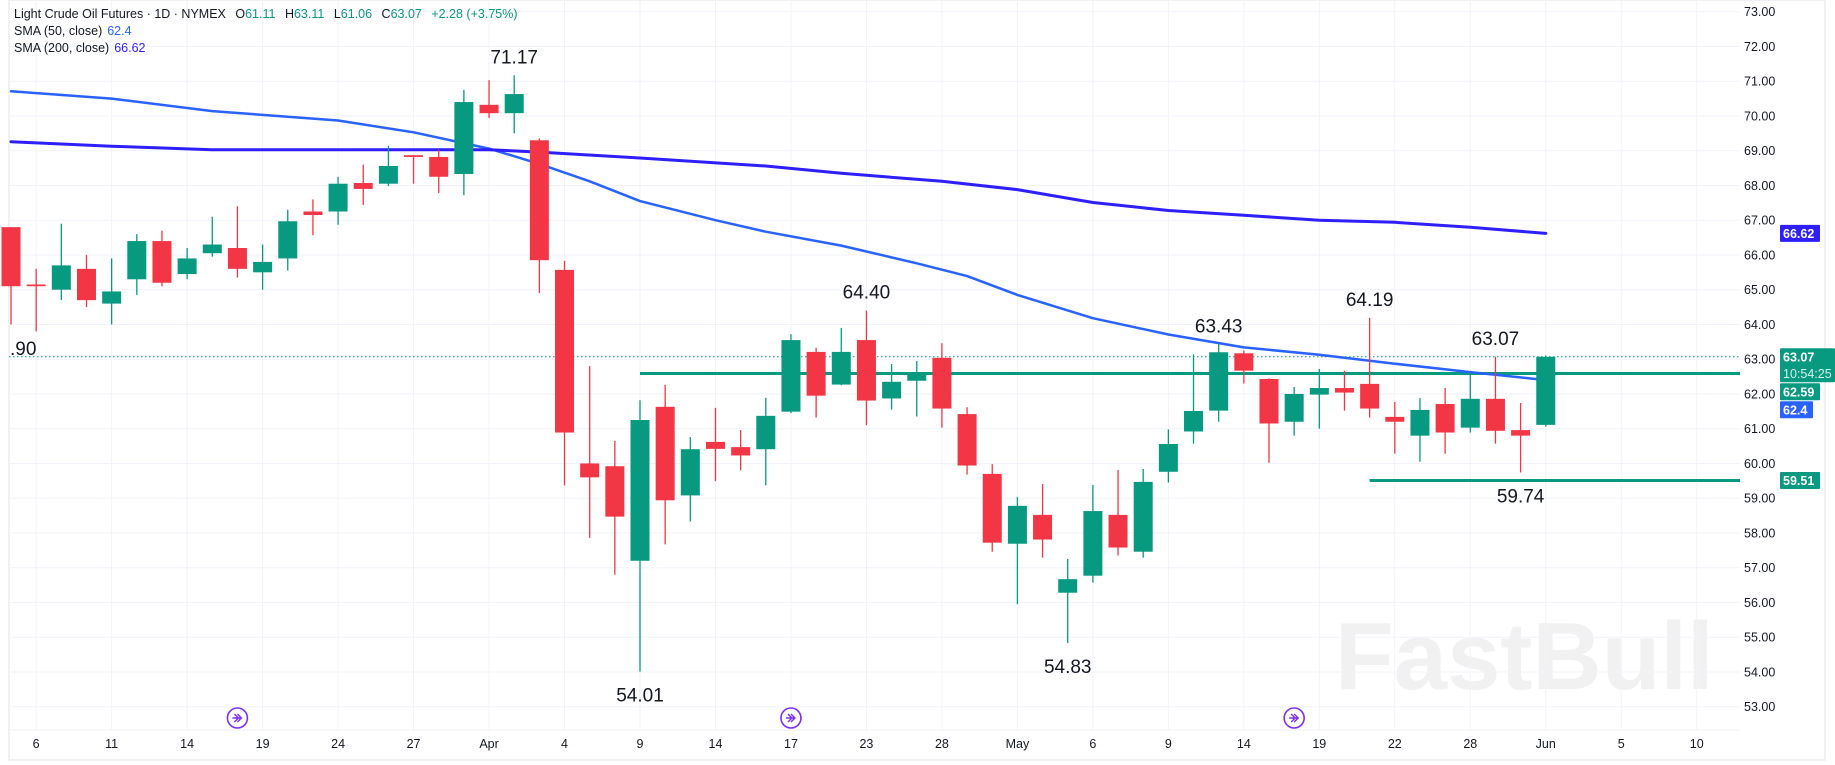 The width and height of the screenshot is (1835, 765). I want to click on price-badge: 62.59, so click(1800, 392).